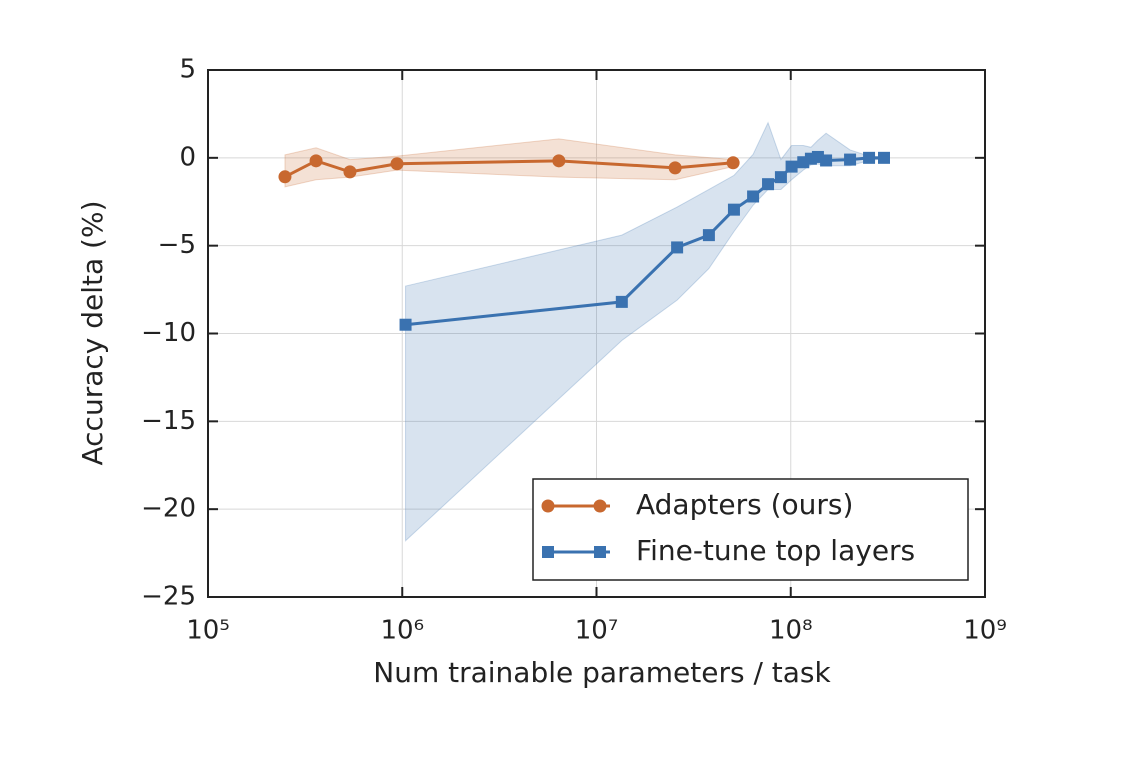 The image size is (1131, 766). What do you see at coordinates (750, 529) in the screenshot?
I see `legend-box` at bounding box center [750, 529].